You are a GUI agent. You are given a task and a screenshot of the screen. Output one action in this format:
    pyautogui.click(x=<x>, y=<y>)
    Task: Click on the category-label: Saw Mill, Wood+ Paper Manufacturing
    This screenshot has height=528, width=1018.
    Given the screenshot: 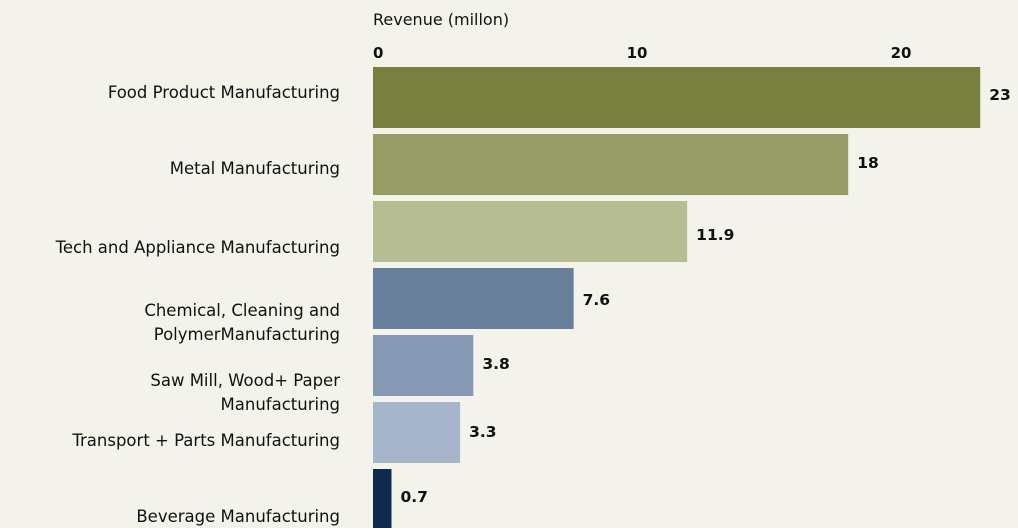 What is the action you would take?
    pyautogui.click(x=245, y=392)
    